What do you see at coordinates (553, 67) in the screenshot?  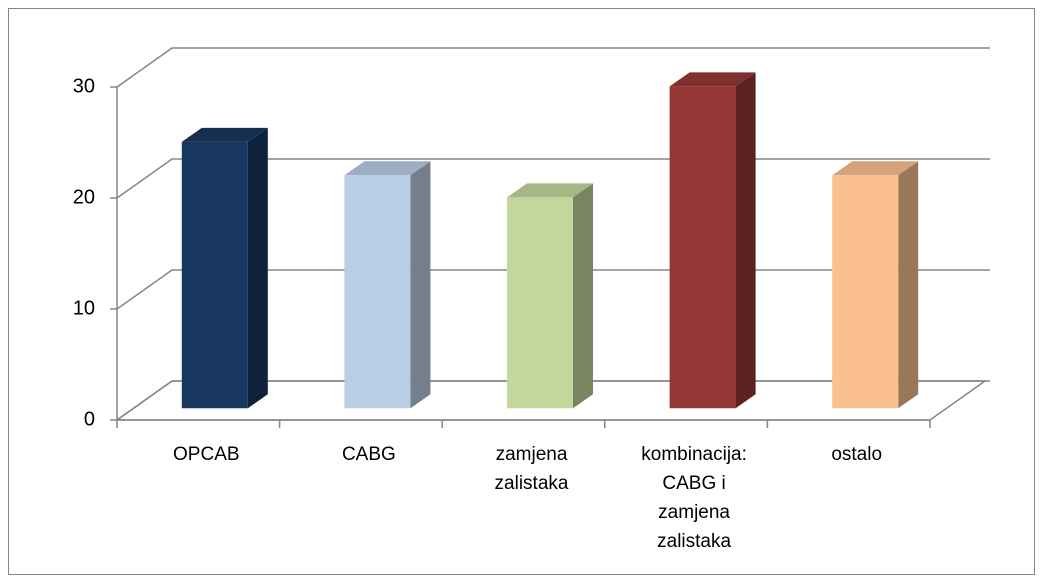 I see `grid-line` at bounding box center [553, 67].